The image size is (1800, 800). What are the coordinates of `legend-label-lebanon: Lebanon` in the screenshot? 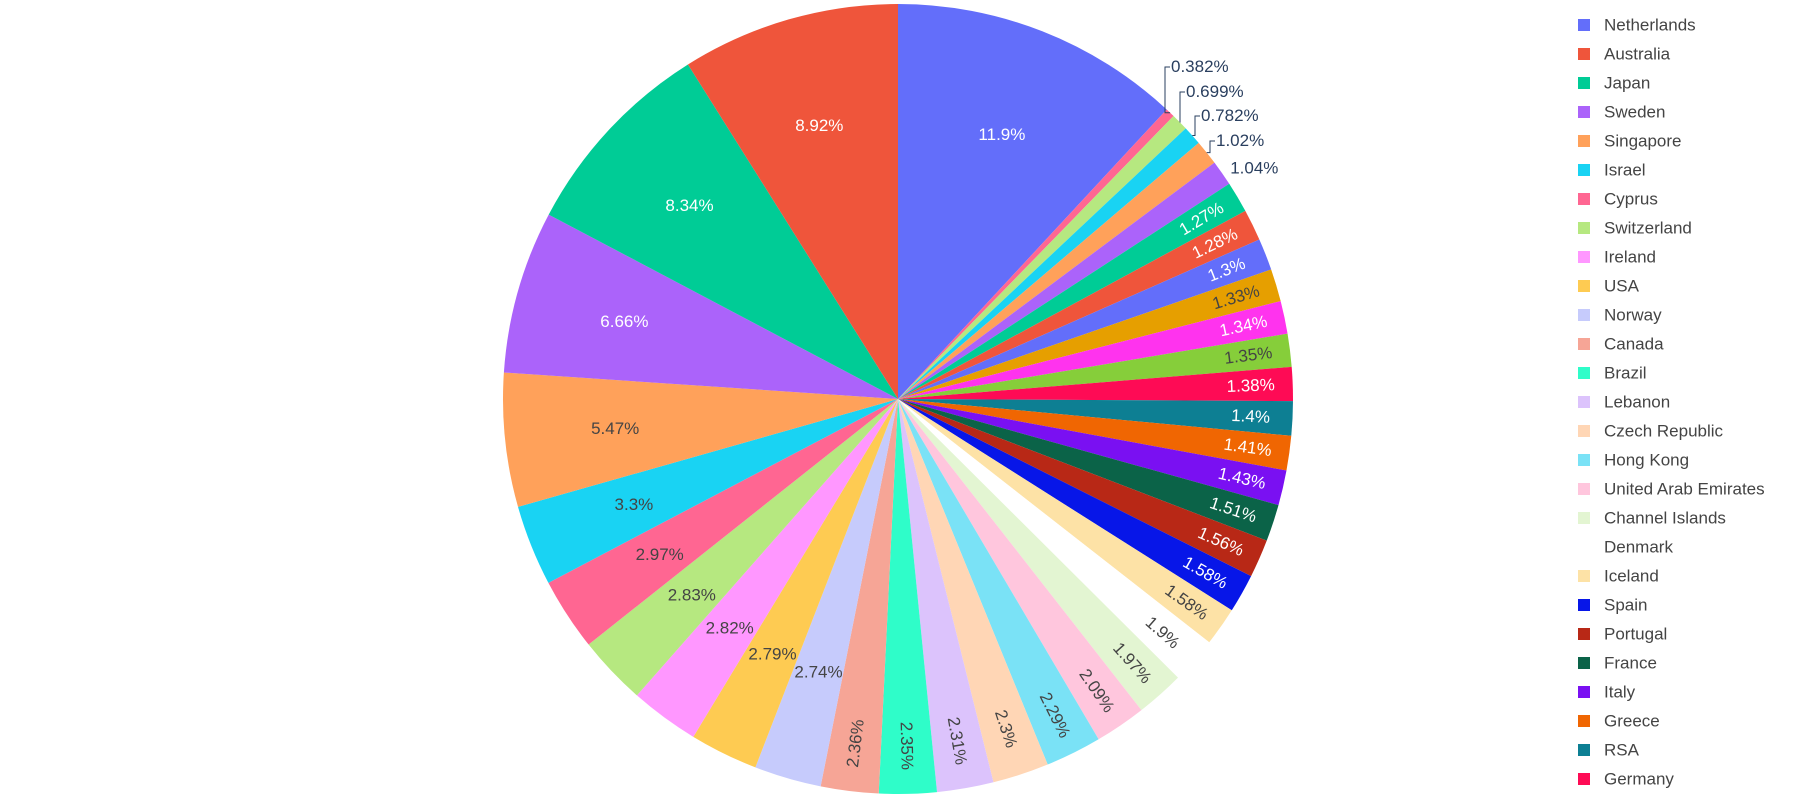 It's located at (1637, 402).